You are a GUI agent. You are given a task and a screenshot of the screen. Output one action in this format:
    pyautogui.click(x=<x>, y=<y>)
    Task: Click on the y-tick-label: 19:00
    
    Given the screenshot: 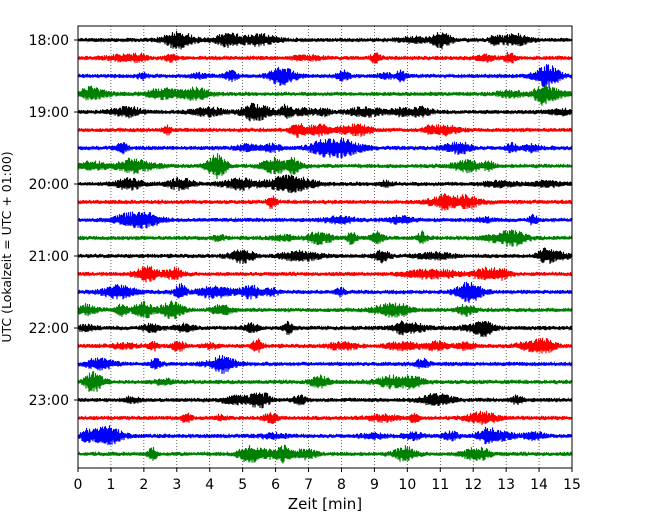 What is the action you would take?
    pyautogui.click(x=49, y=113)
    